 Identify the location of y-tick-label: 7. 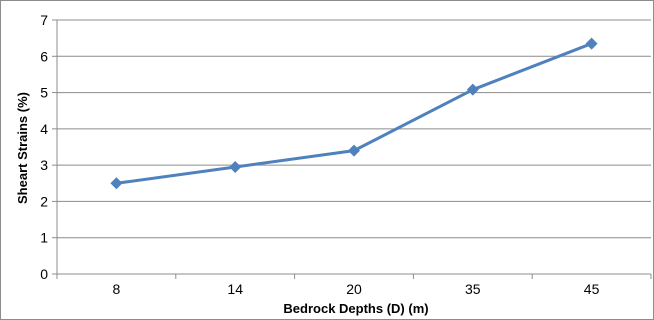
(44, 20).